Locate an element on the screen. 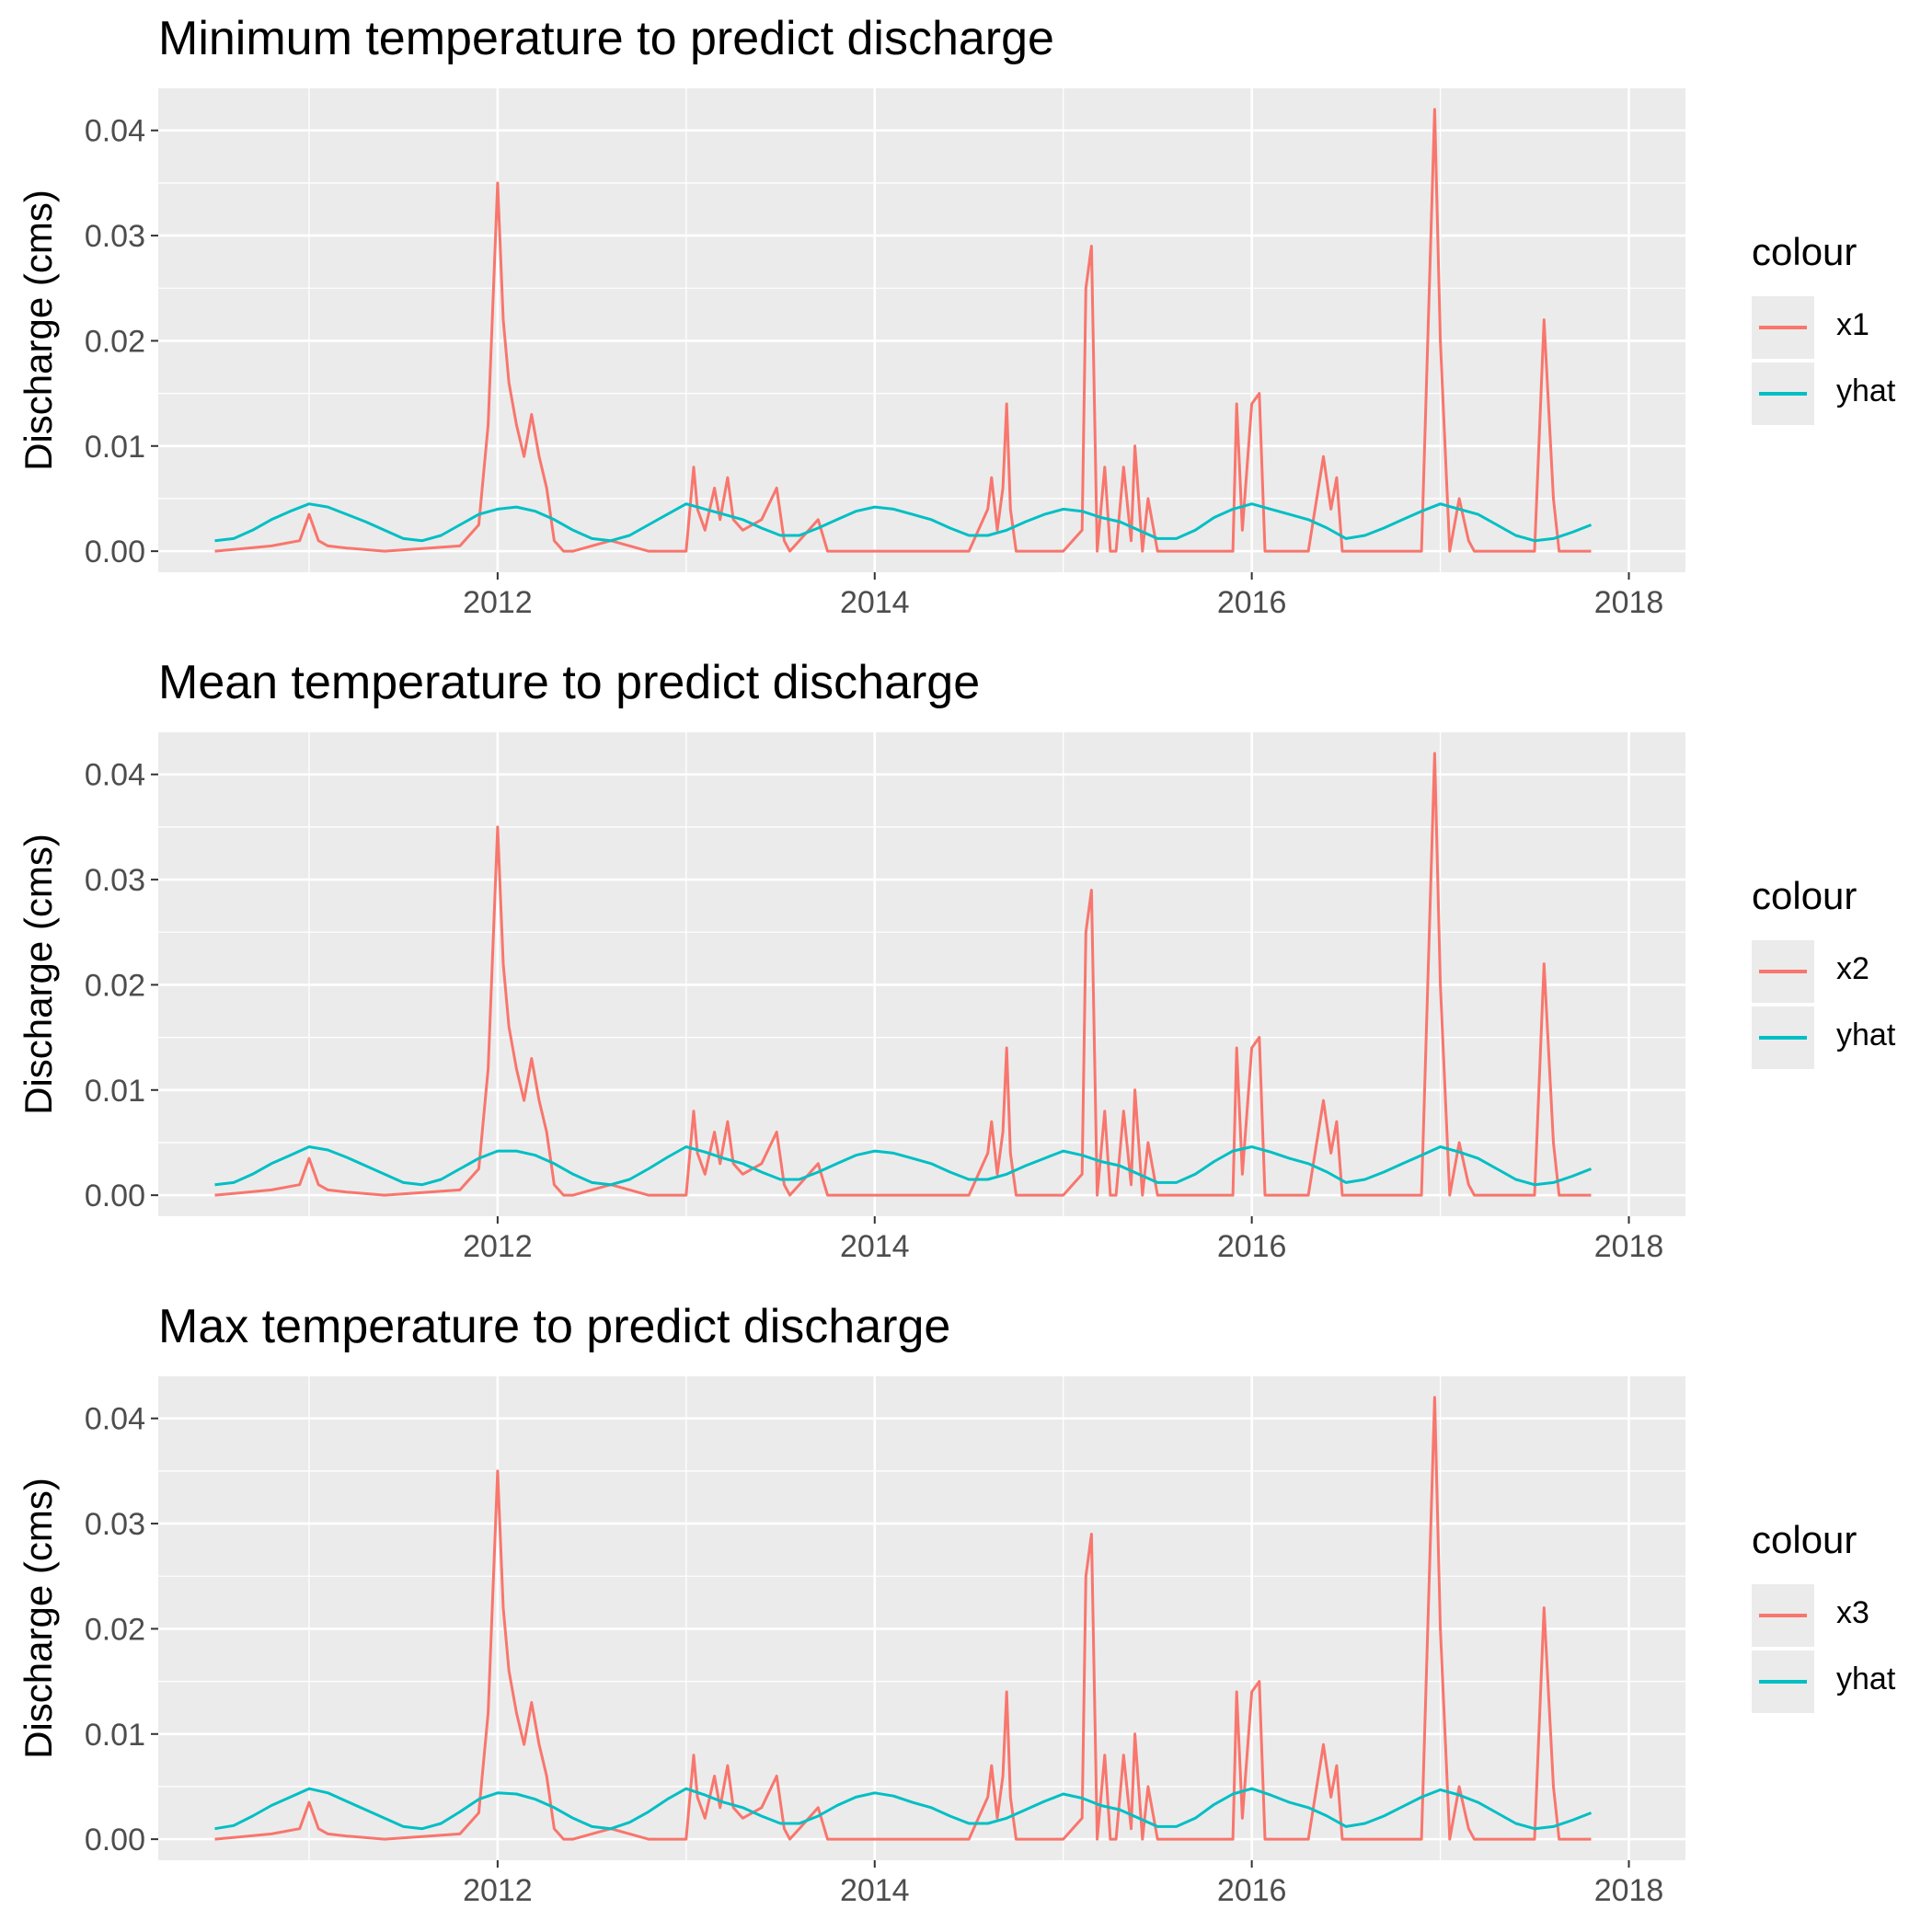 The height and width of the screenshot is (1932, 1932). legend-key-x1 is located at coordinates (1783, 327).